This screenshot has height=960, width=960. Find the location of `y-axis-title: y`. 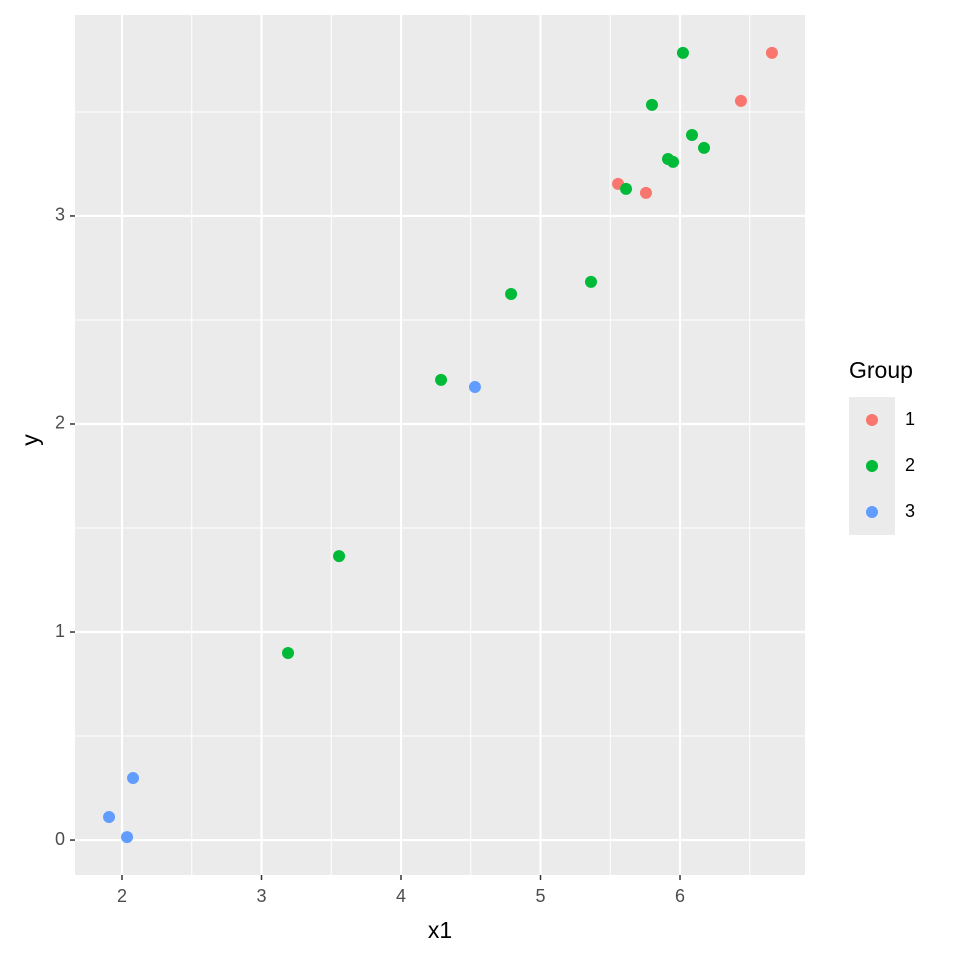

y-axis-title: y is located at coordinates (30, 440).